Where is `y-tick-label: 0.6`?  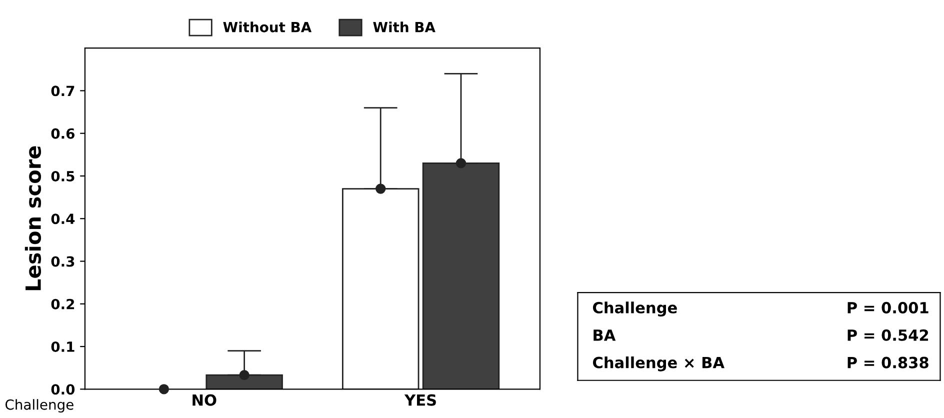 y-tick-label: 0.6 is located at coordinates (62, 133).